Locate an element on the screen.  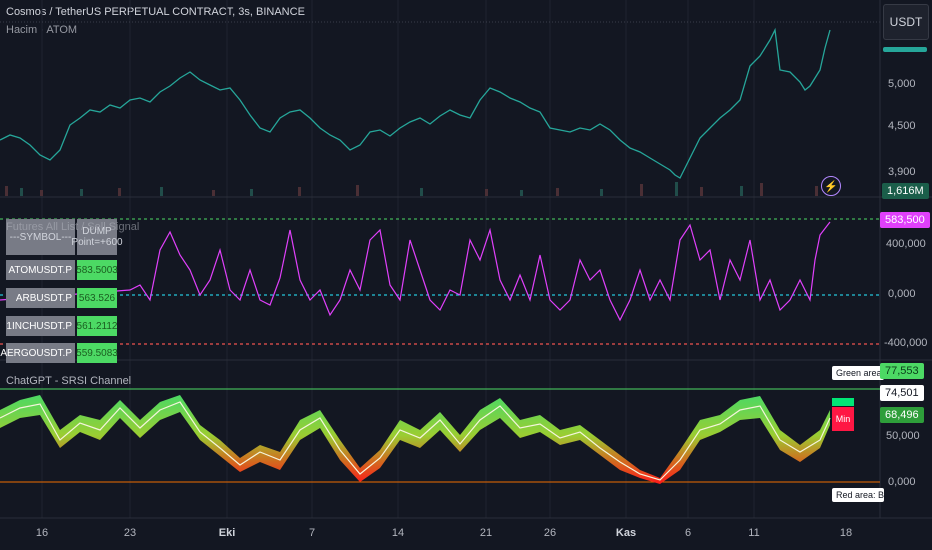
x-axis-label: 16 is located at coordinates (42, 533).